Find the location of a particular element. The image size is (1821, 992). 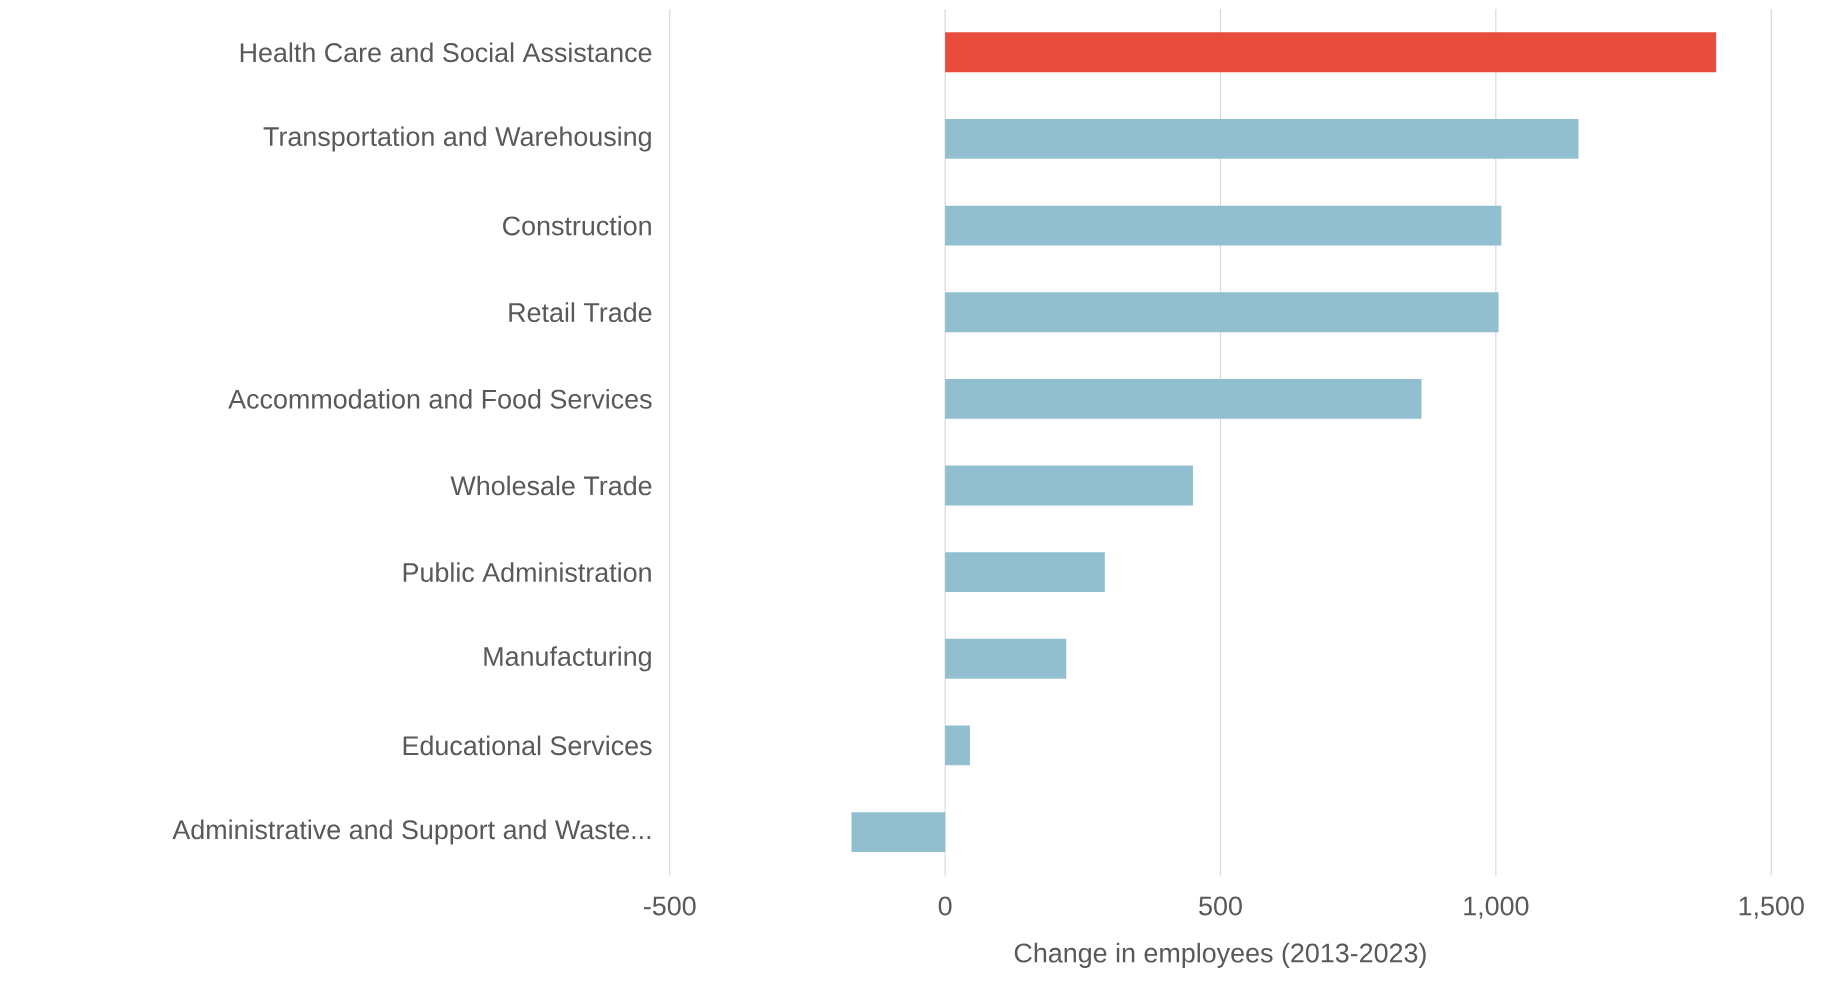

y-tick-label: Health Care and Social Assistance is located at coordinates (446, 52).